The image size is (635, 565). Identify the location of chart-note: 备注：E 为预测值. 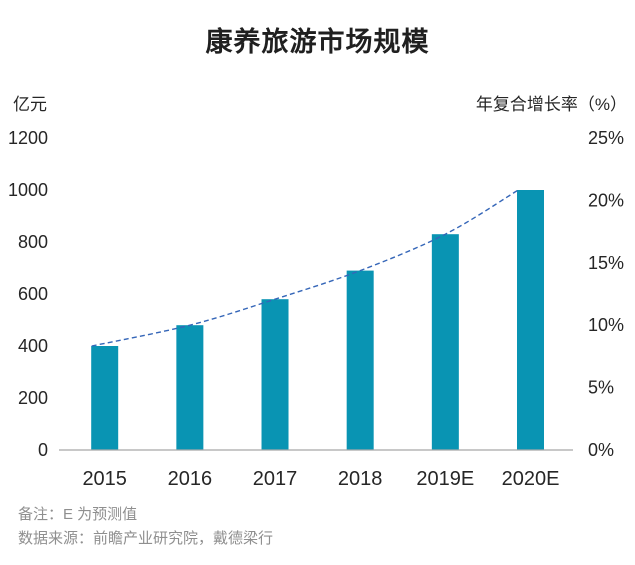
(78, 514).